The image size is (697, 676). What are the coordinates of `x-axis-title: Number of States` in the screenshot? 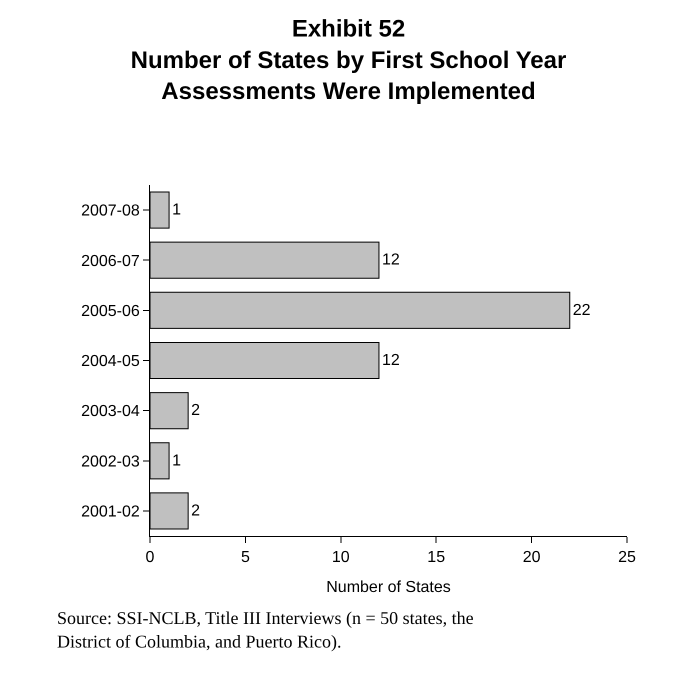 It's located at (388, 587).